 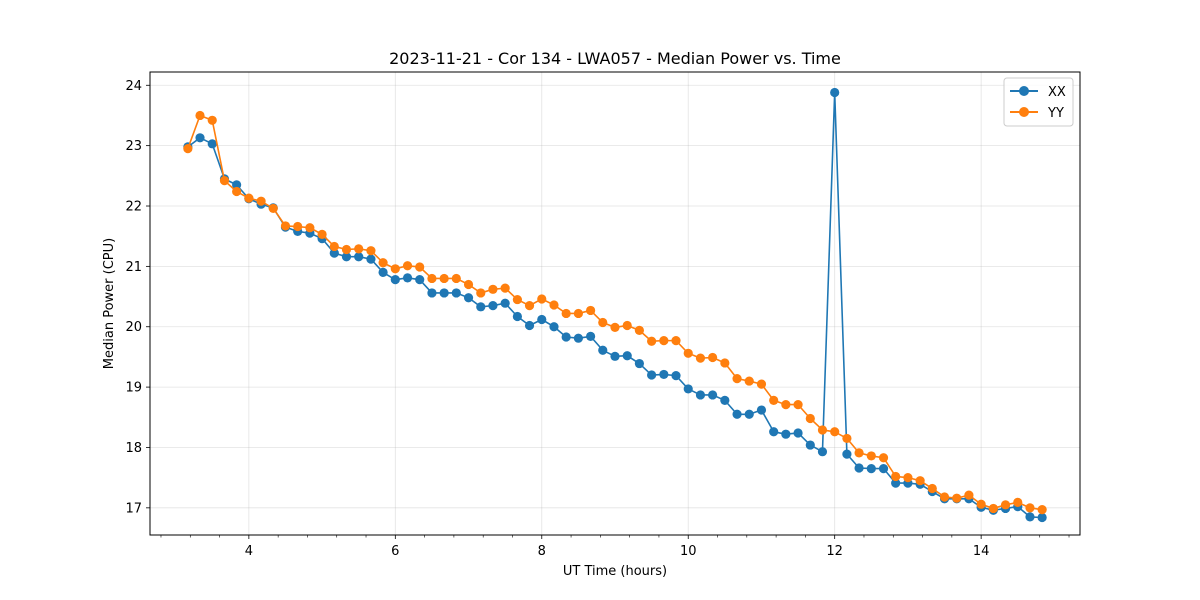 What do you see at coordinates (133, 207) in the screenshot?
I see `y-tick-label: 22` at bounding box center [133, 207].